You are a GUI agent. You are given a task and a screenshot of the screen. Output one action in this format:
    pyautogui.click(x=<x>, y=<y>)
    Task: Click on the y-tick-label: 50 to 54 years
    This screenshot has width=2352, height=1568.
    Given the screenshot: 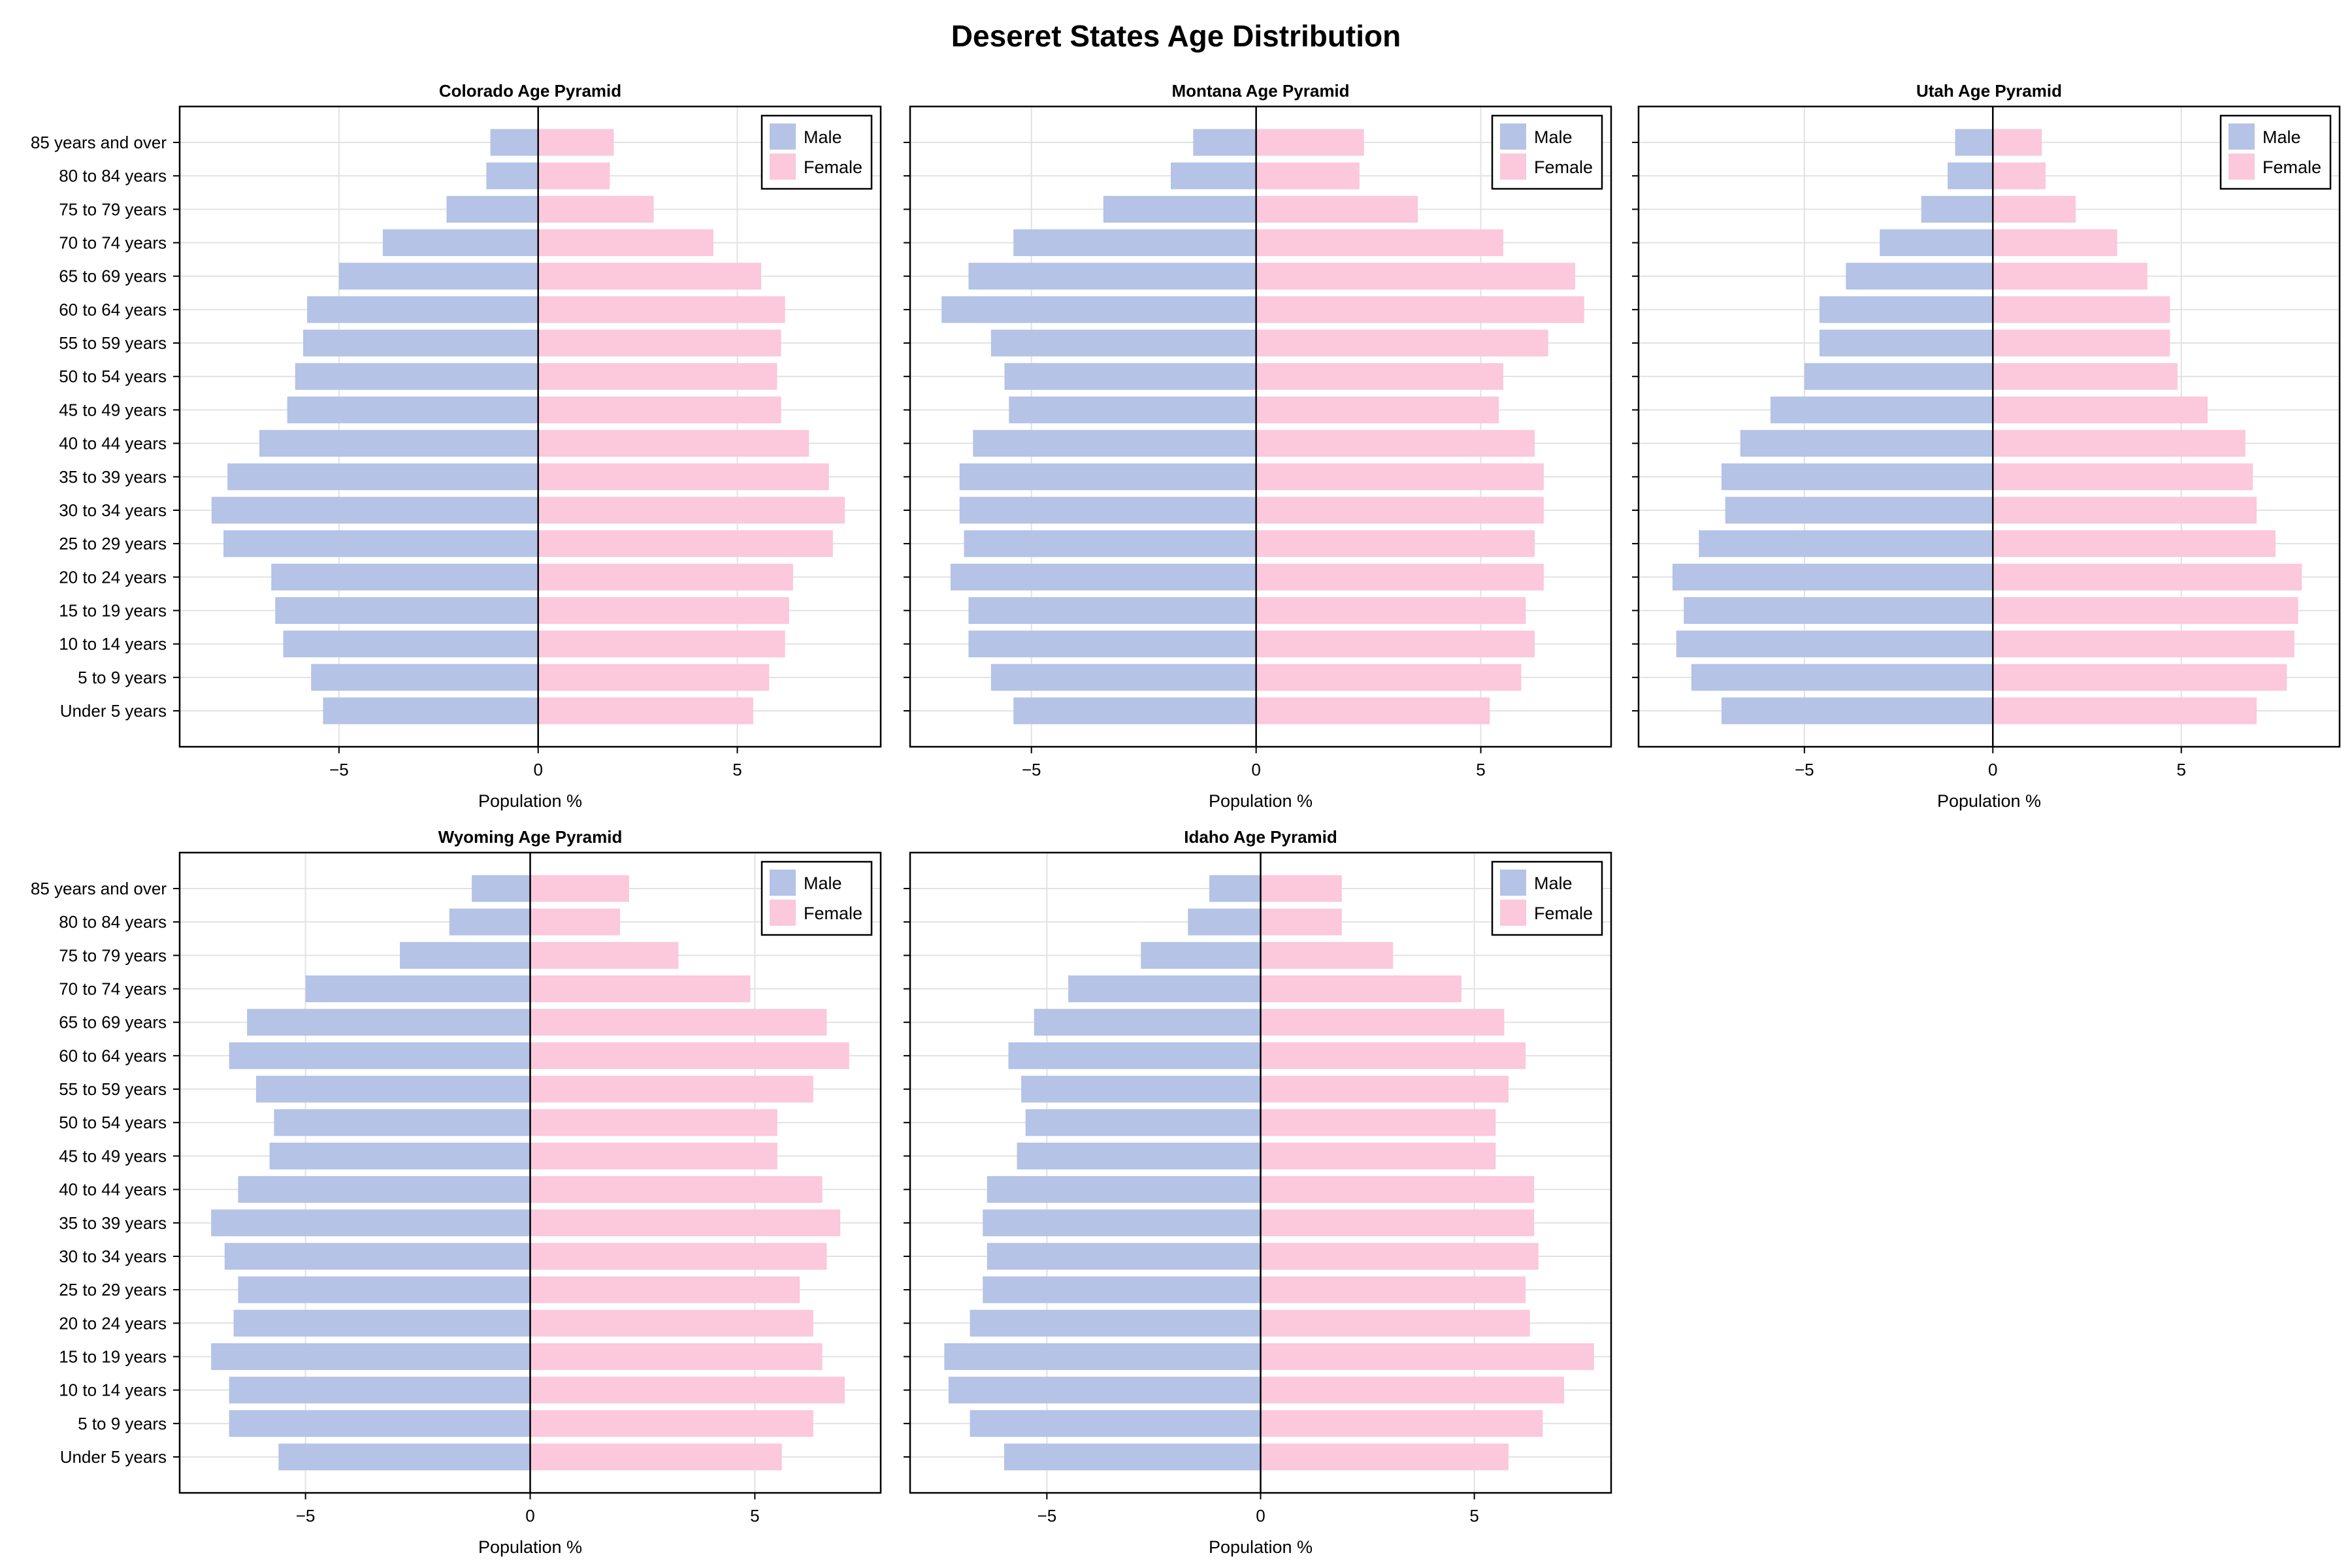 What is the action you would take?
    pyautogui.click(x=113, y=1122)
    